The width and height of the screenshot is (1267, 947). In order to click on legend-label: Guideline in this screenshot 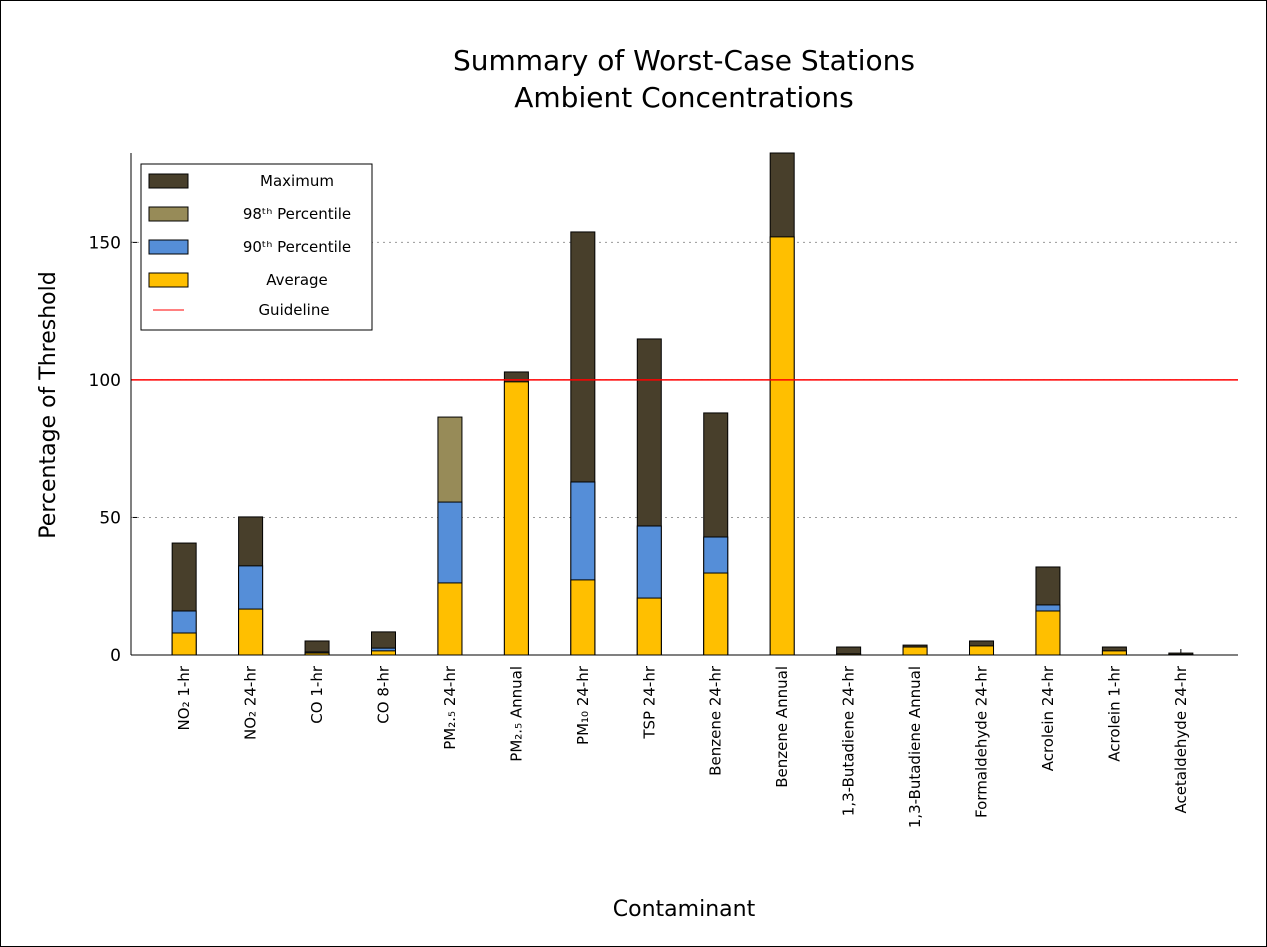, I will do `click(293, 310)`.